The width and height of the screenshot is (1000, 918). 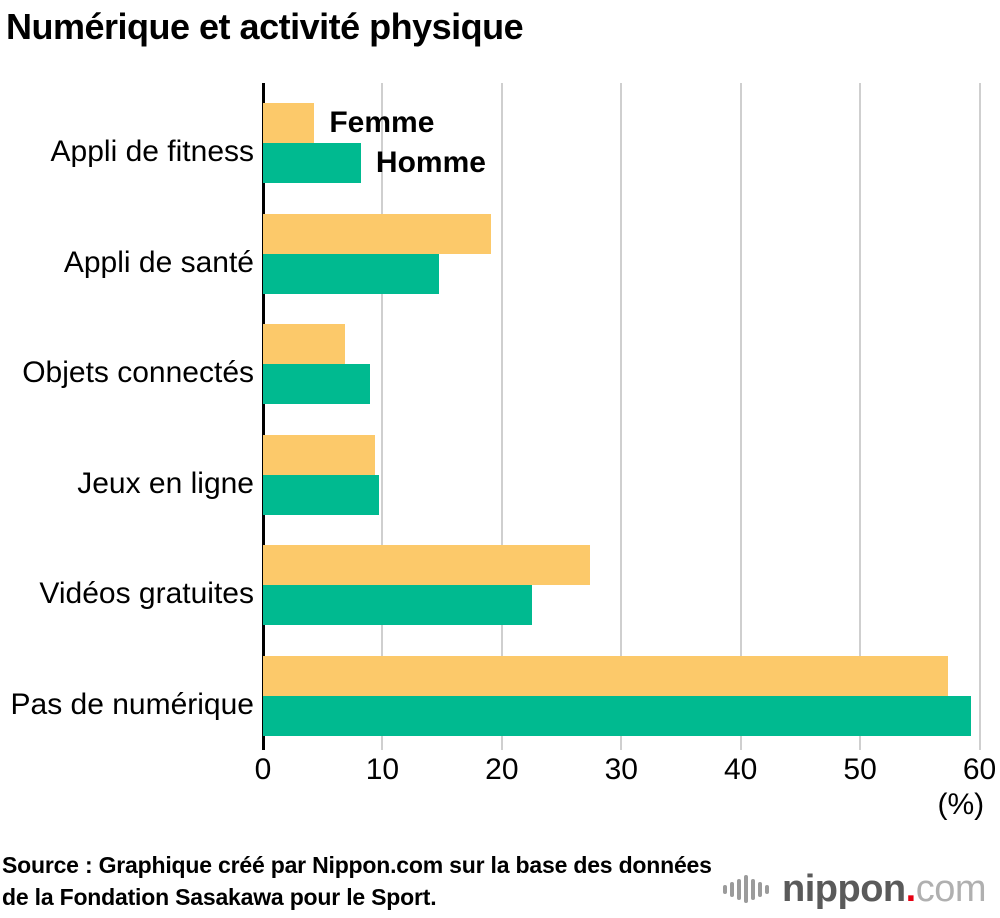 What do you see at coordinates (319, 454) in the screenshot?
I see `bar-femme-jeux-en-ligne` at bounding box center [319, 454].